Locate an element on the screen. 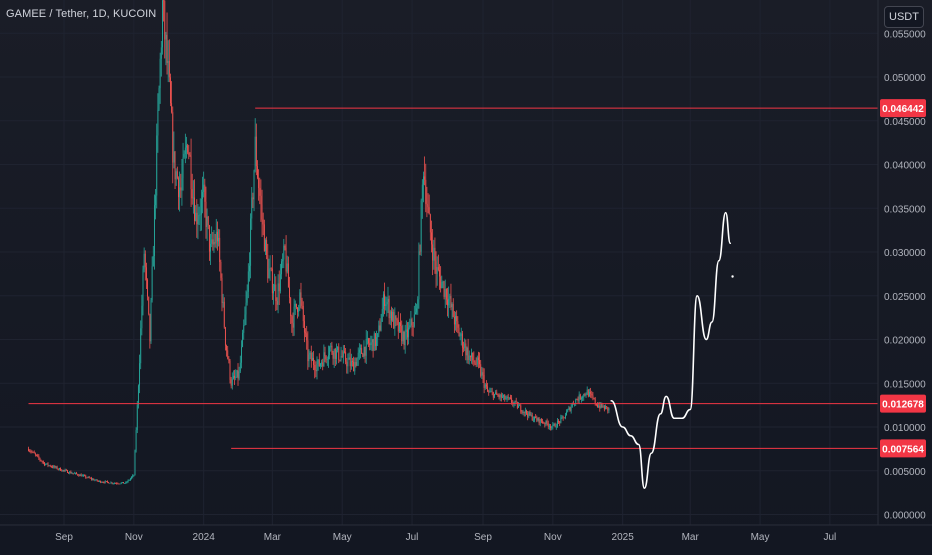  projection-path is located at coordinates (671, 350).